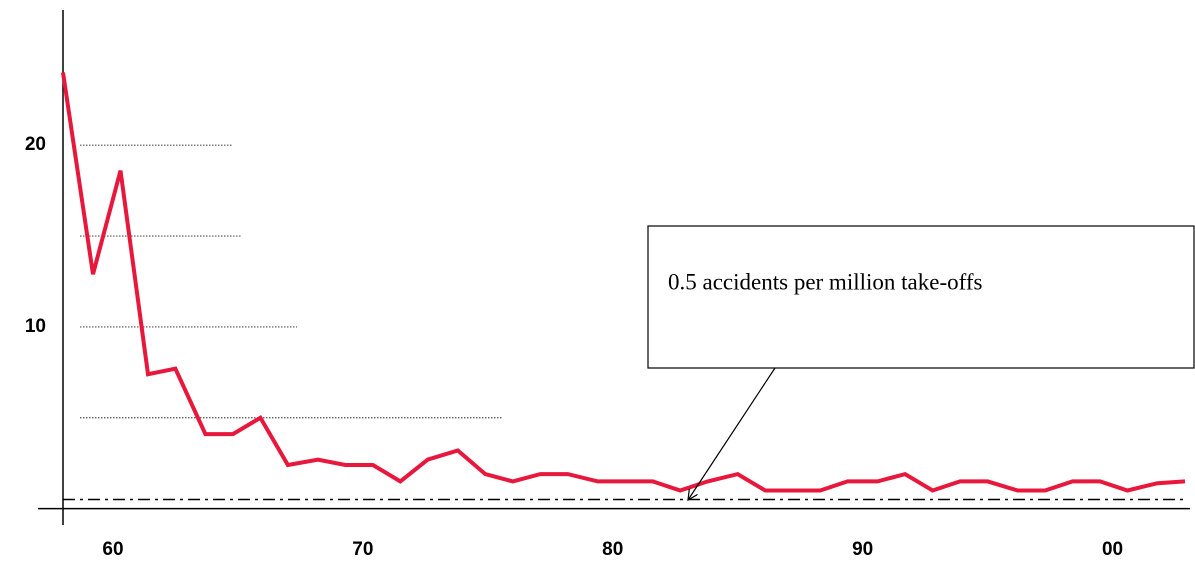  What do you see at coordinates (825, 281) in the screenshot?
I see `annotation-text: 0.5 accidents per million take-offs` at bounding box center [825, 281].